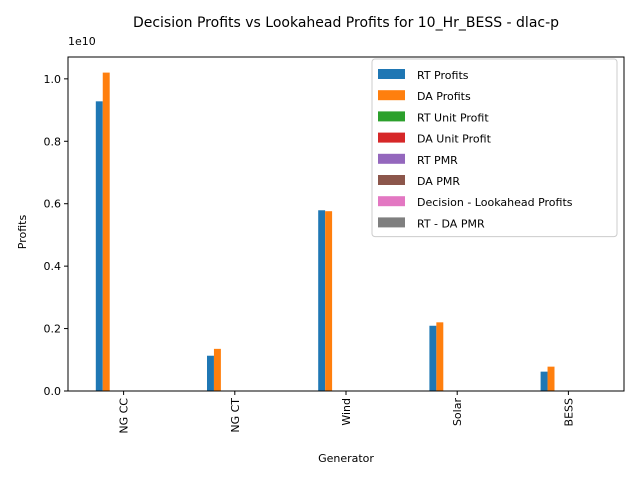 Image resolution: width=640 pixels, height=480 pixels. I want to click on x-tick-label: NG CT, so click(235, 415).